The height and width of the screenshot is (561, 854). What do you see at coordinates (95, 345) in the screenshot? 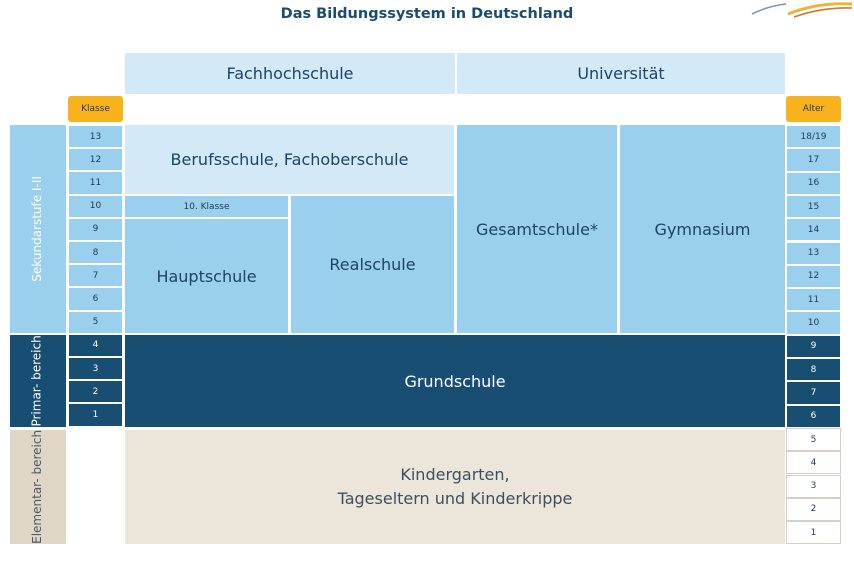
I see `grade-cell: 4` at bounding box center [95, 345].